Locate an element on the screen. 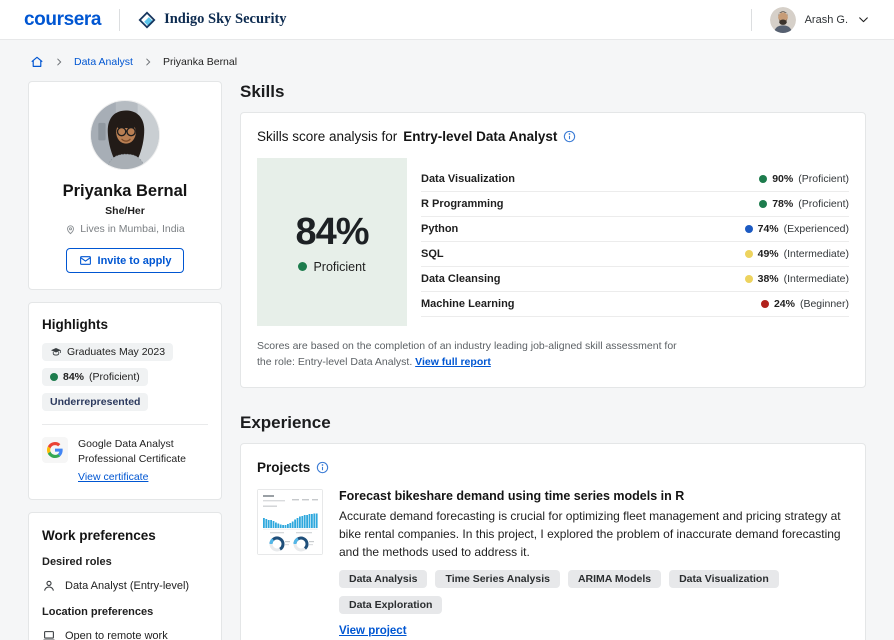  skill-percent: 74% is located at coordinates (768, 229).